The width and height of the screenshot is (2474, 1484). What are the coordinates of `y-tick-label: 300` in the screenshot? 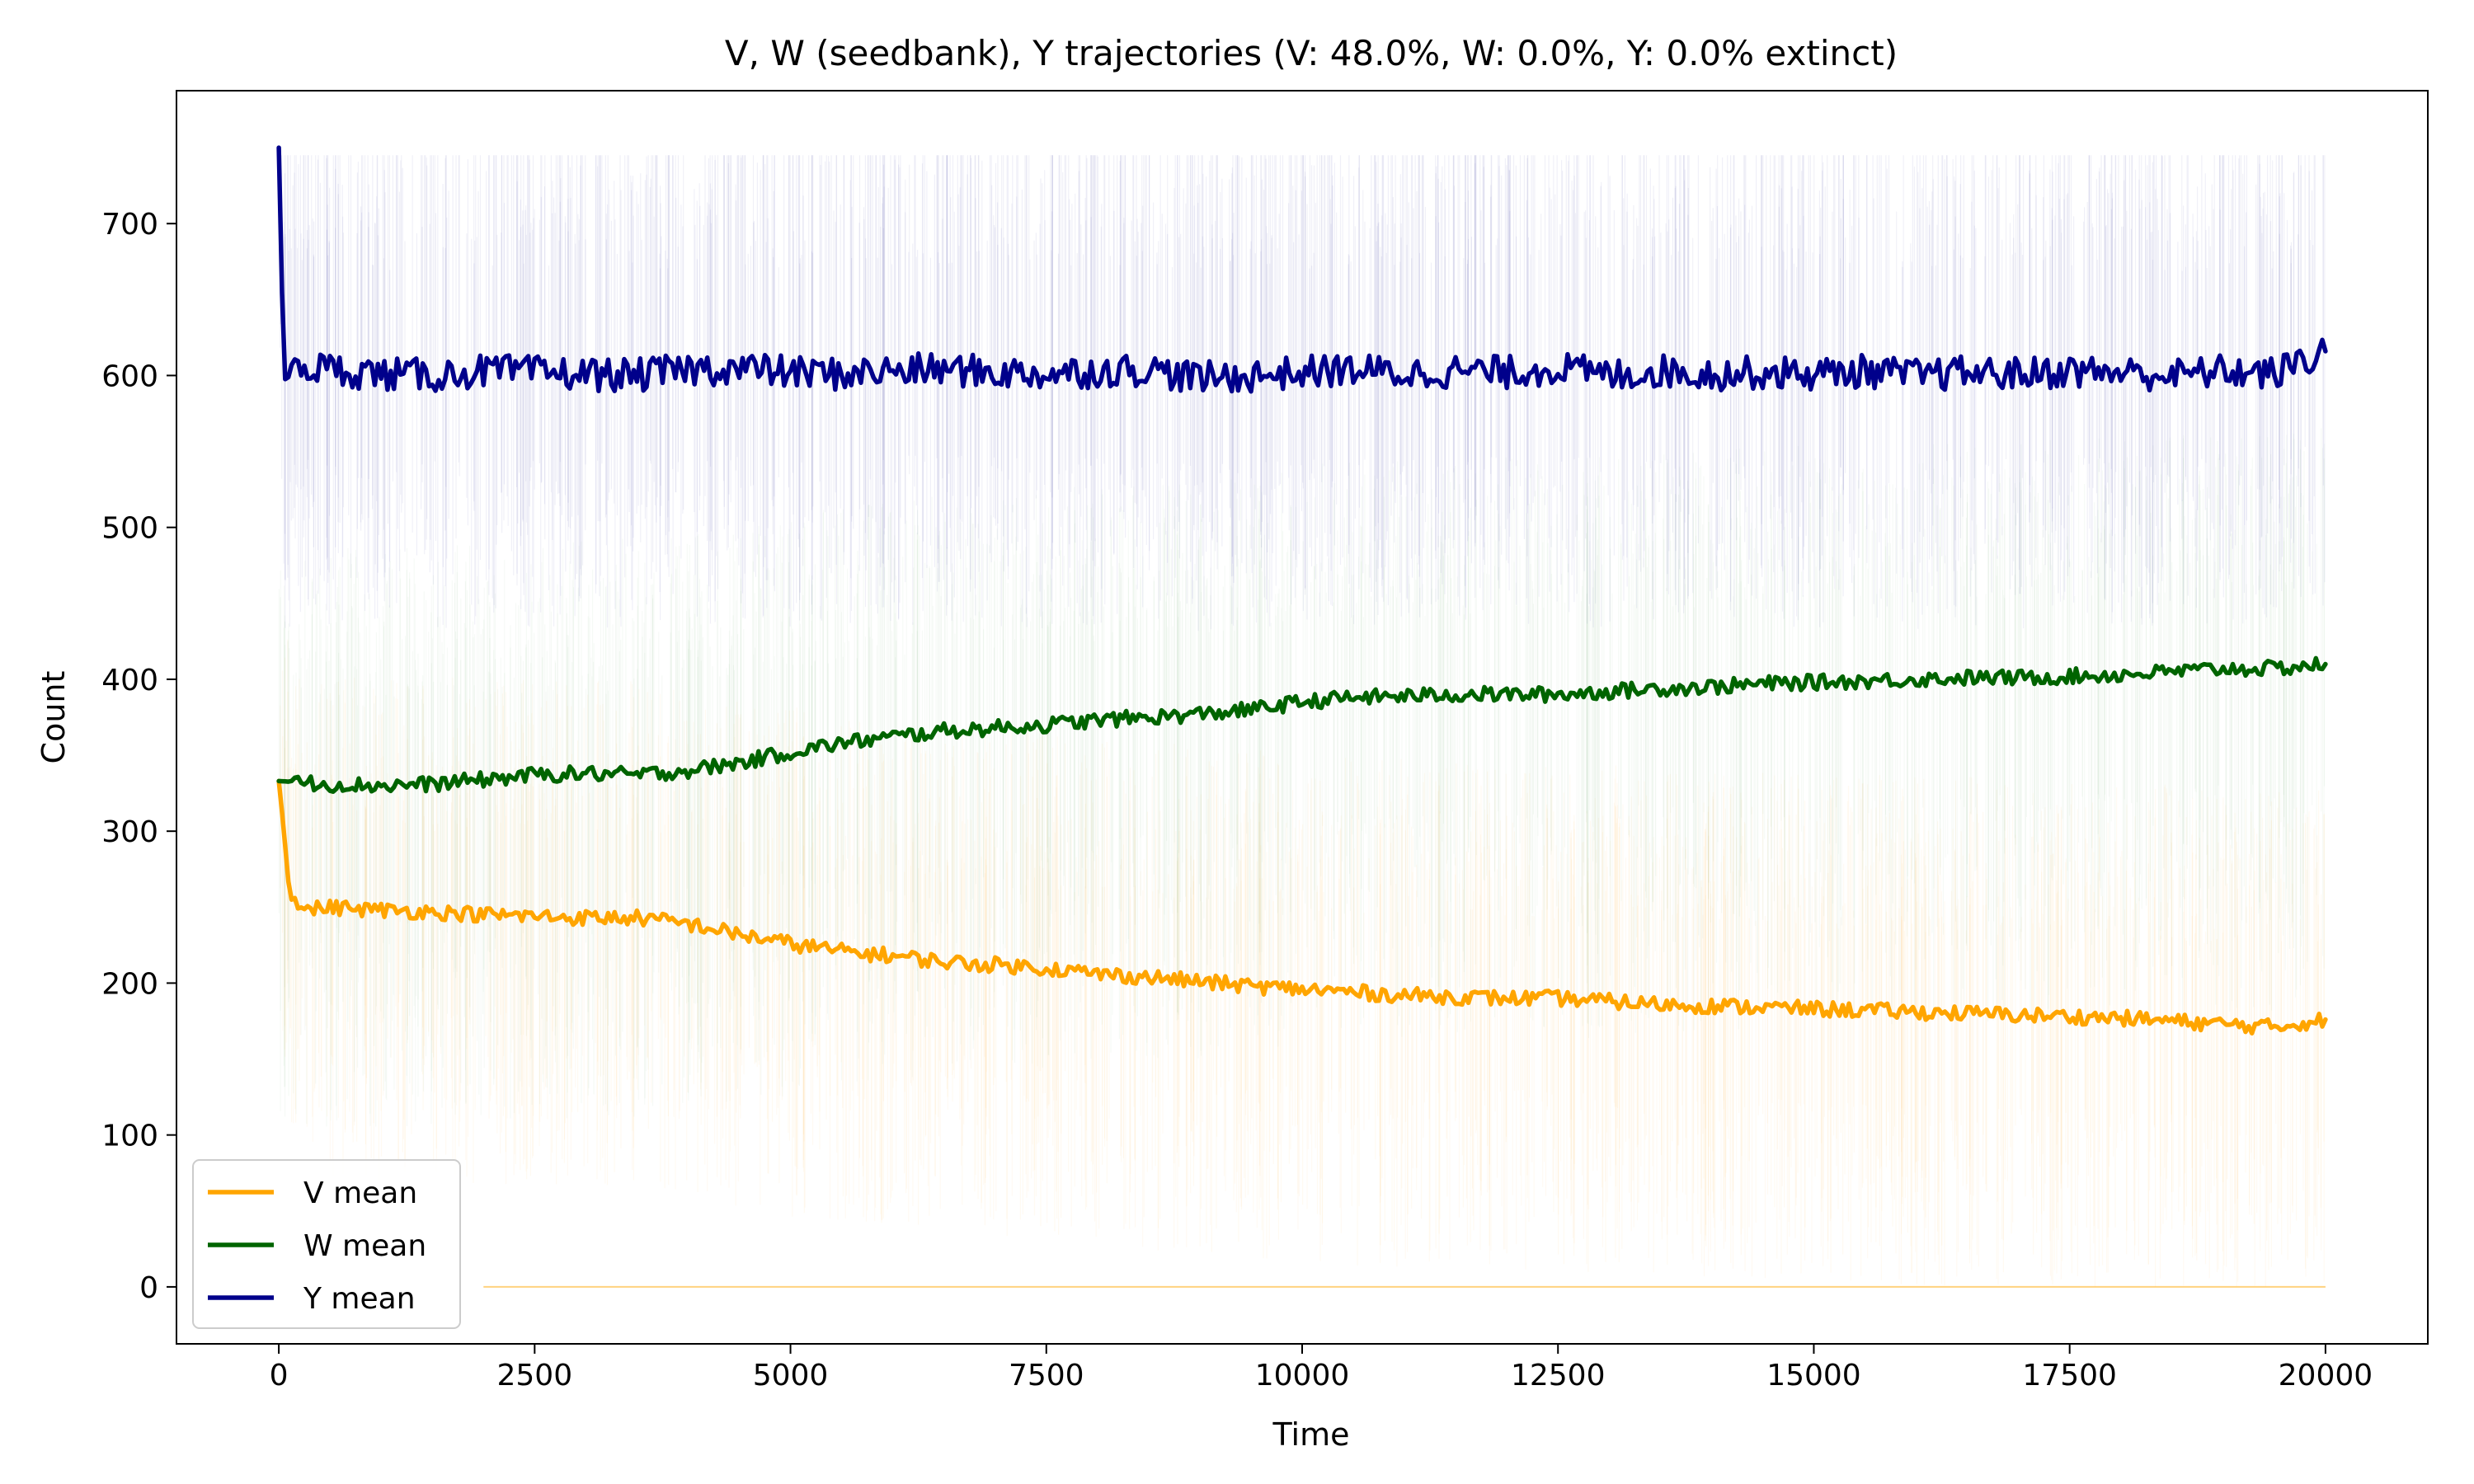 It's located at (129, 832).